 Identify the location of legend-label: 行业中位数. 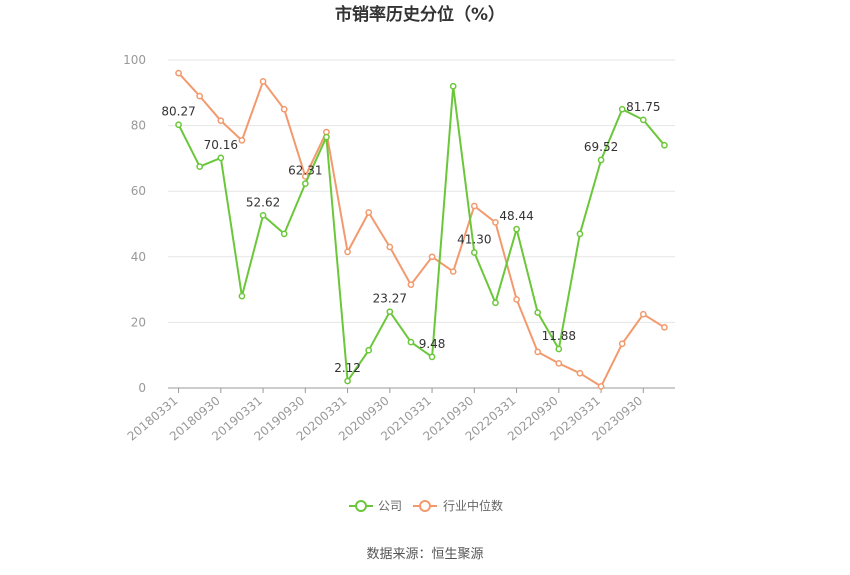
(473, 505).